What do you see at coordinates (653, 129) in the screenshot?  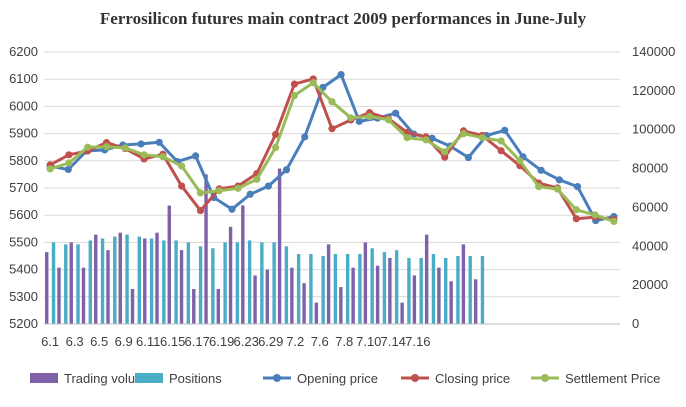 I see `y-tick-label-right: 100000` at bounding box center [653, 129].